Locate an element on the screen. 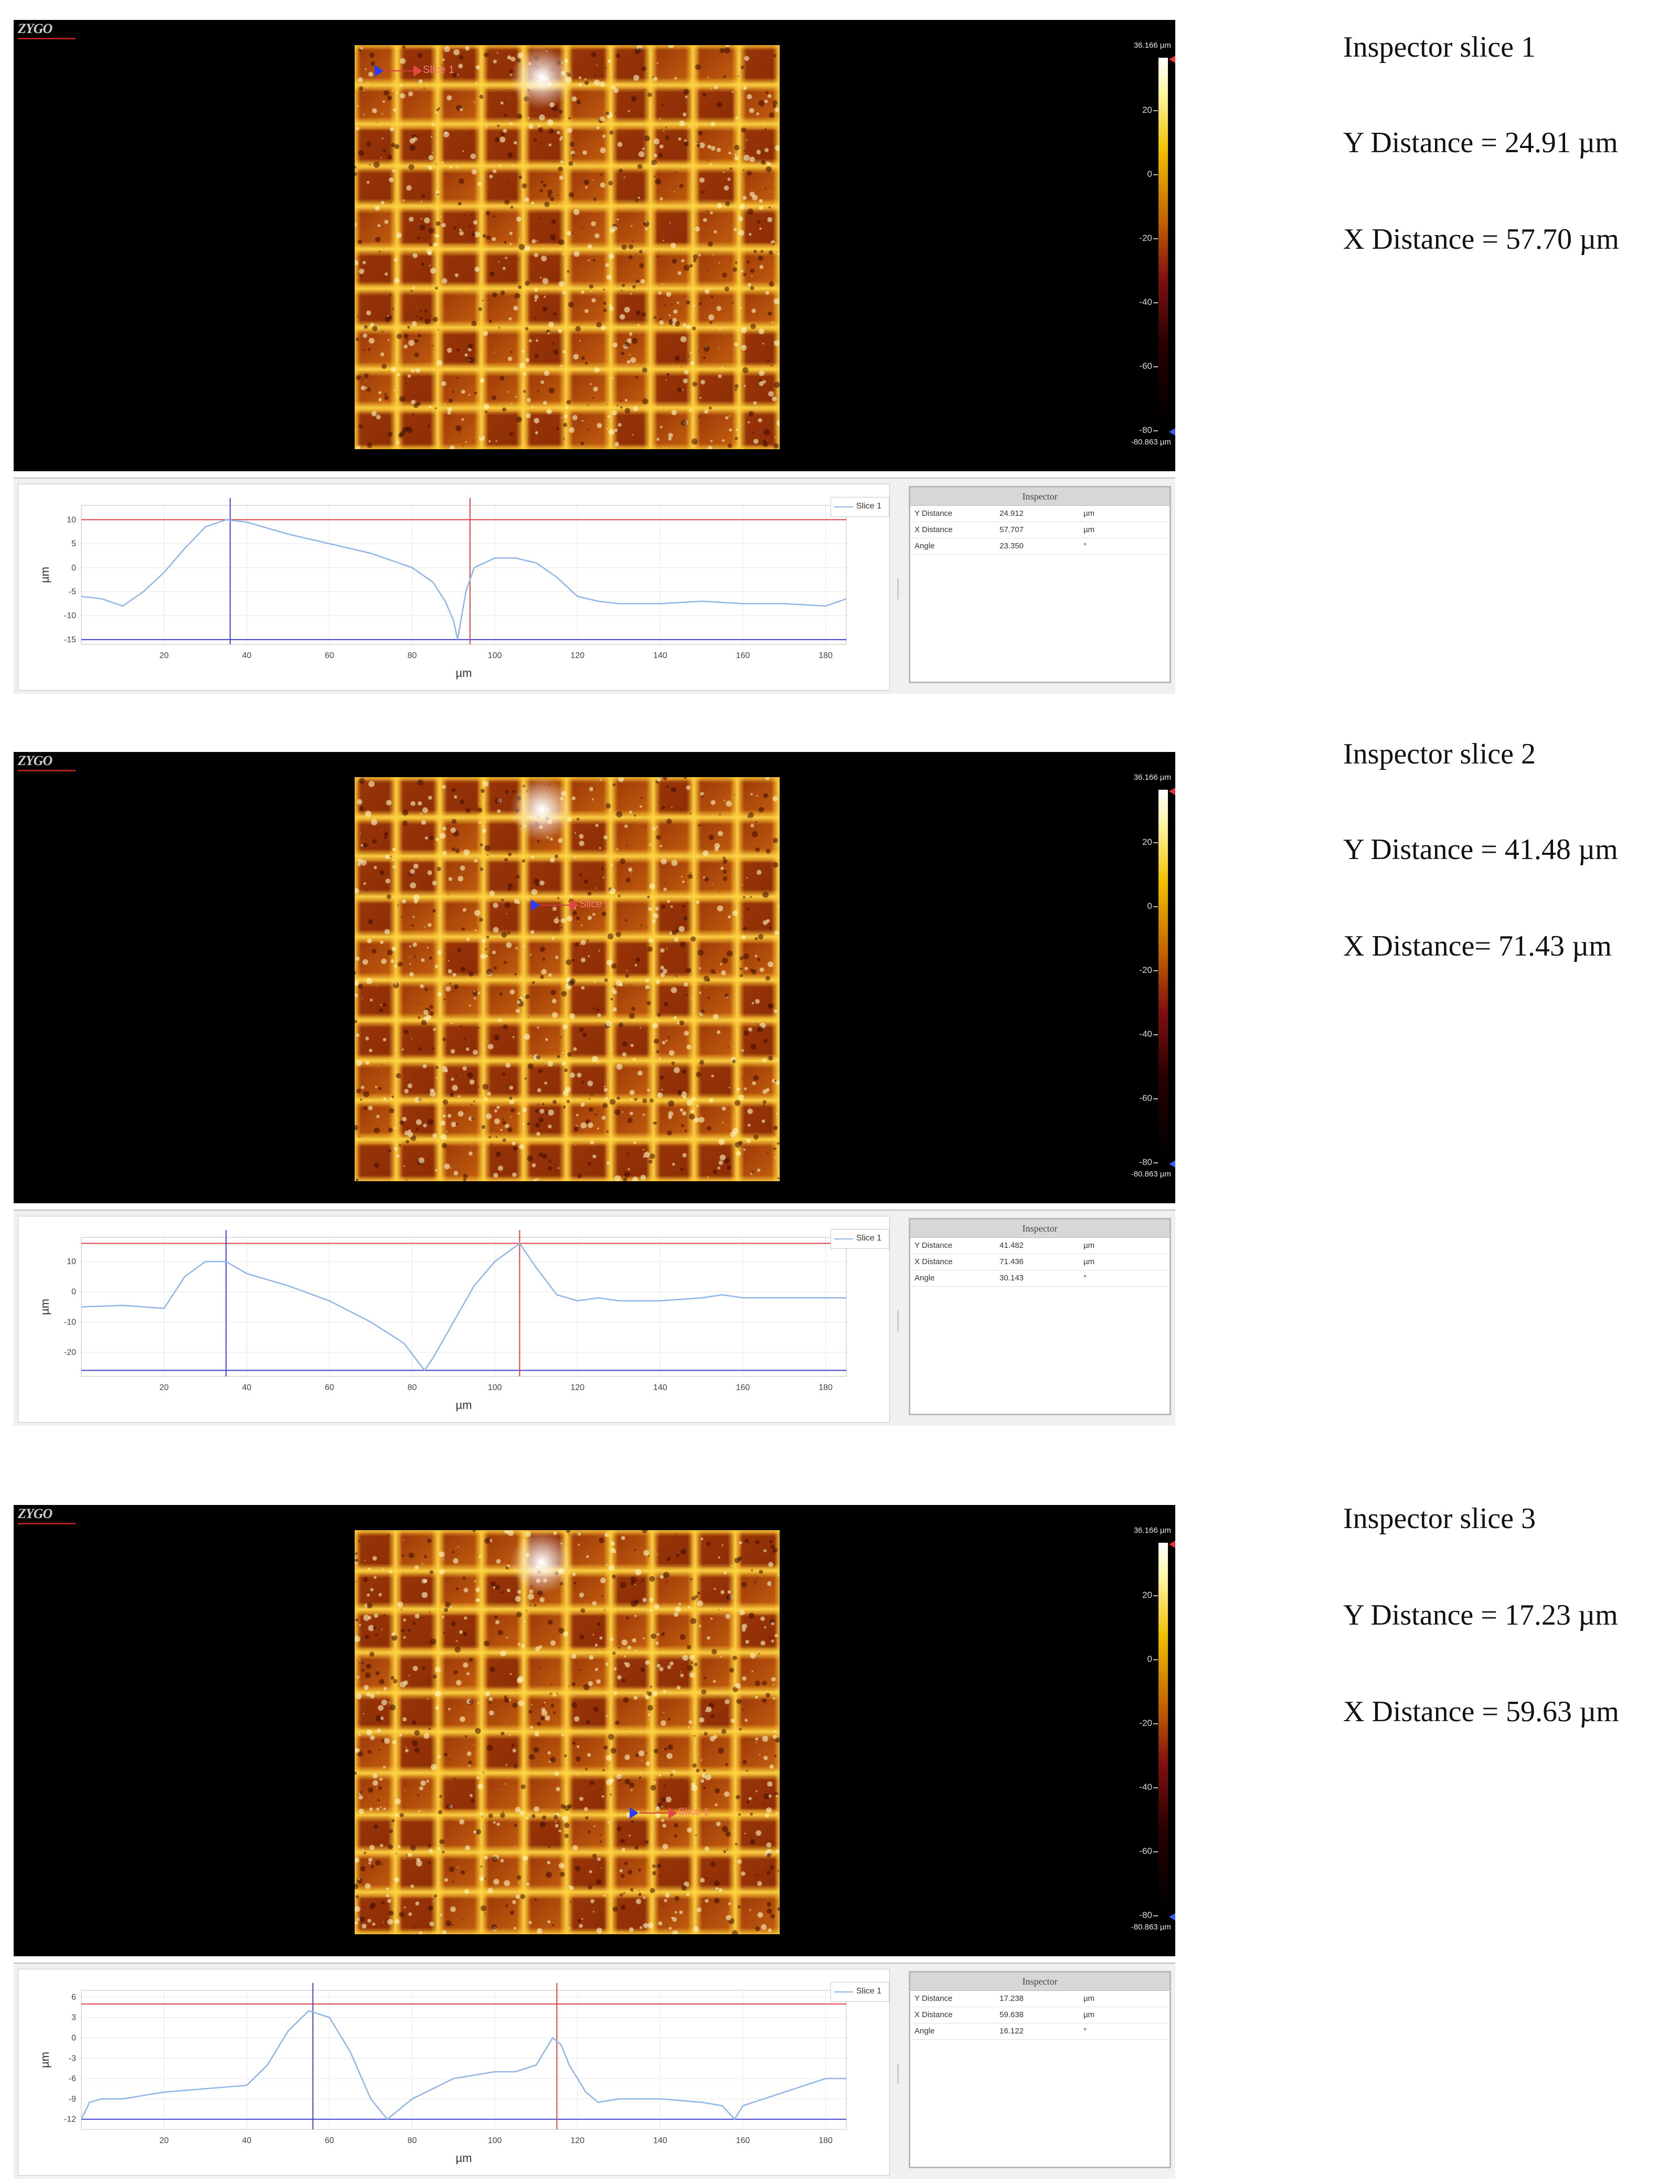 The width and height of the screenshot is (1680, 2184). inspector-row: X Distance 59.638 µm is located at coordinates (1039, 2015).